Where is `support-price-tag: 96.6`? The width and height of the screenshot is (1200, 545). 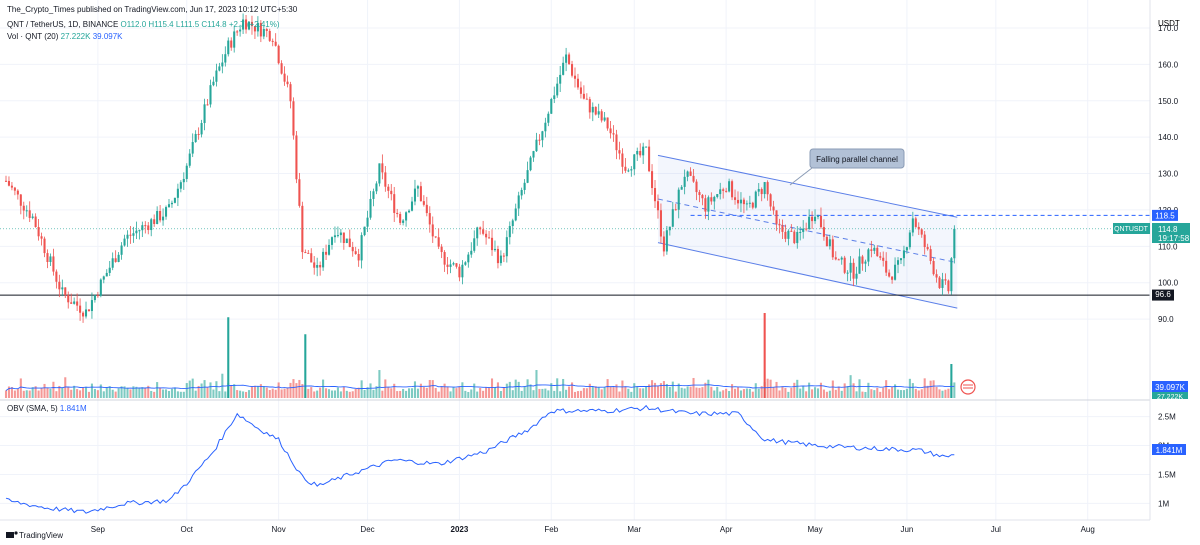 support-price-tag: 96.6 is located at coordinates (1163, 295).